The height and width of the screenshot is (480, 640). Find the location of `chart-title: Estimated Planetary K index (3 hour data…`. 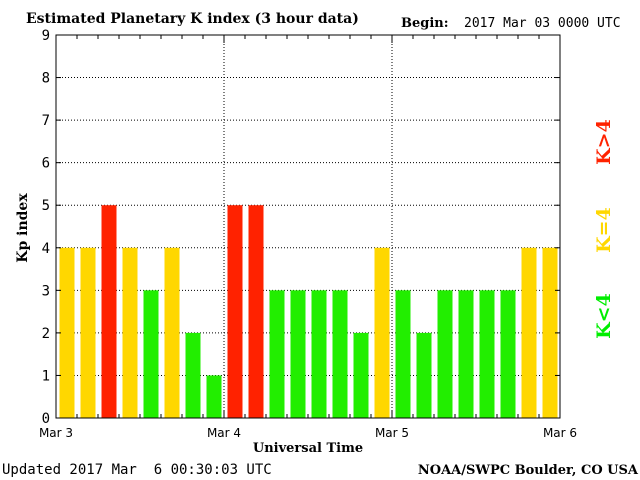

chart-title: Estimated Planetary K index (3 hour data… is located at coordinates (192, 19).